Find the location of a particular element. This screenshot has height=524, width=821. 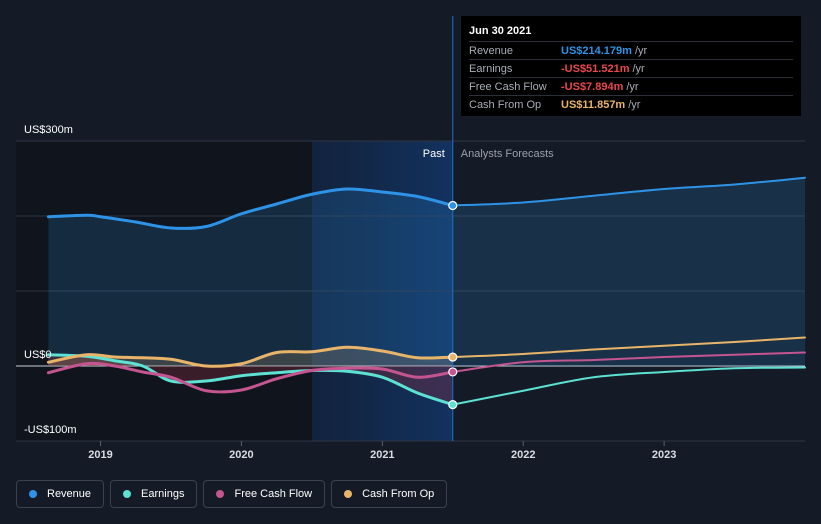

tooltip-label: Free Cash Flow is located at coordinates (508, 86).